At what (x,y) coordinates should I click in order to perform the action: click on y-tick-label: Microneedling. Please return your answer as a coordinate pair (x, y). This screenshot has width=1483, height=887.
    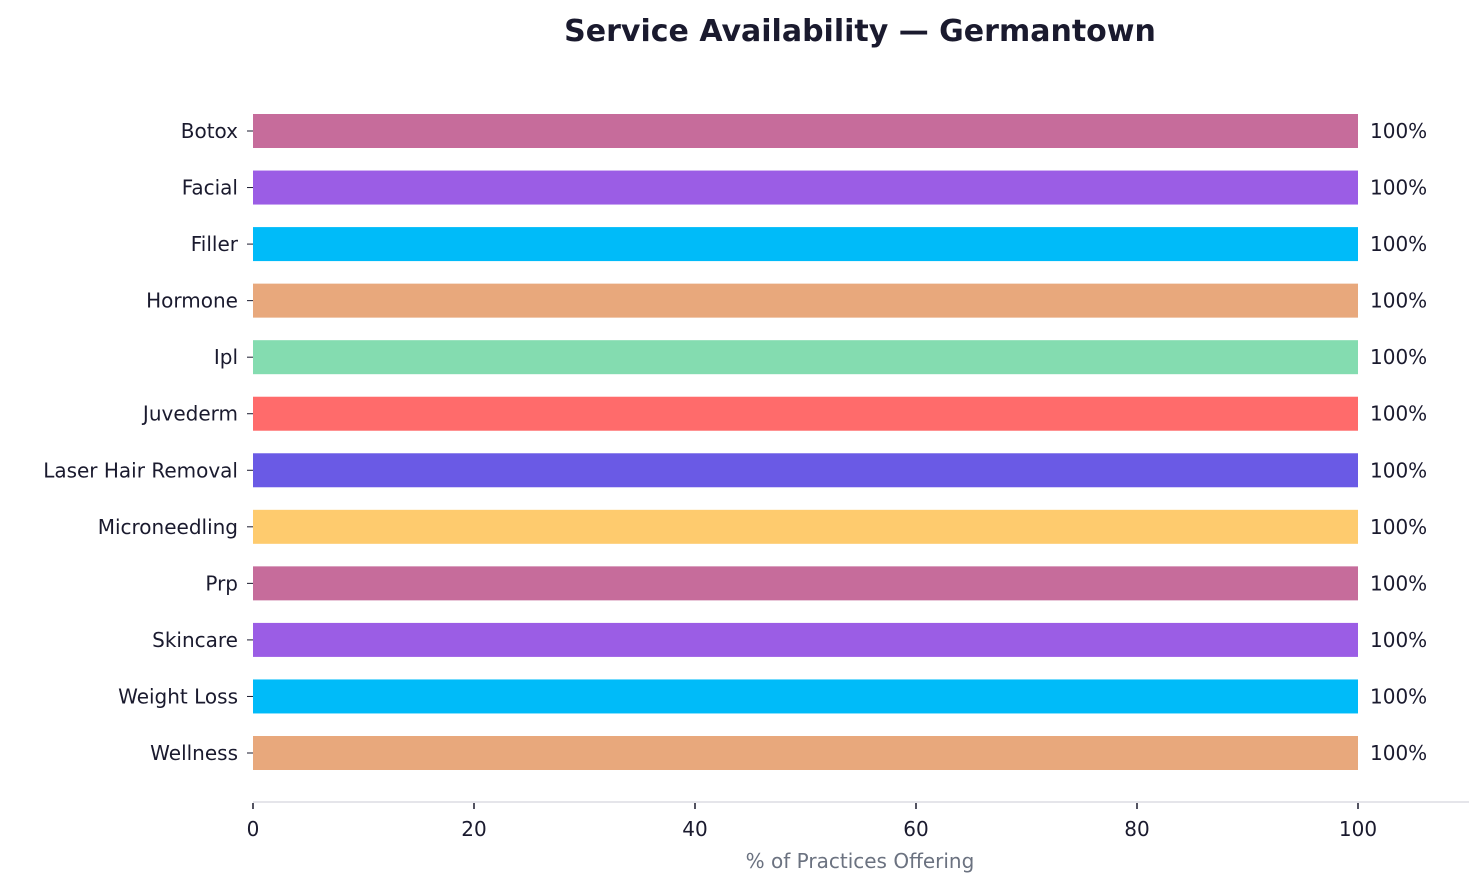
    Looking at the image, I should click on (168, 527).